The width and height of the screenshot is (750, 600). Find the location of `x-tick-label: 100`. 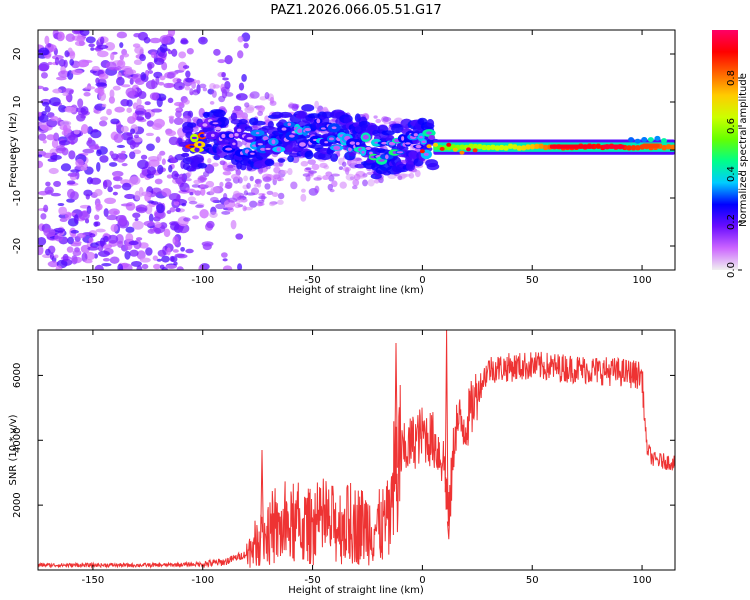

x-tick-label: 100 is located at coordinates (642, 580).